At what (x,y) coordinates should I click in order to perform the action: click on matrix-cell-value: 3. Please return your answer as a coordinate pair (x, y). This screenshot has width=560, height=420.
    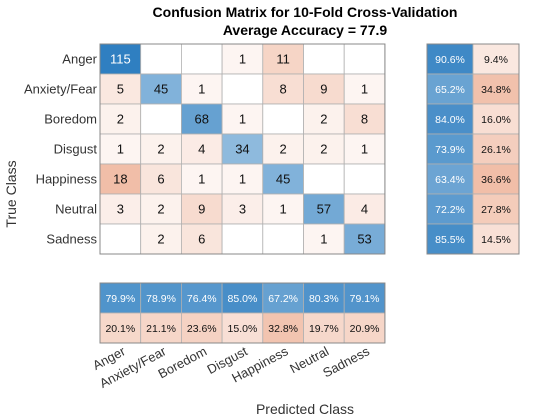
    Looking at the image, I should click on (120, 209).